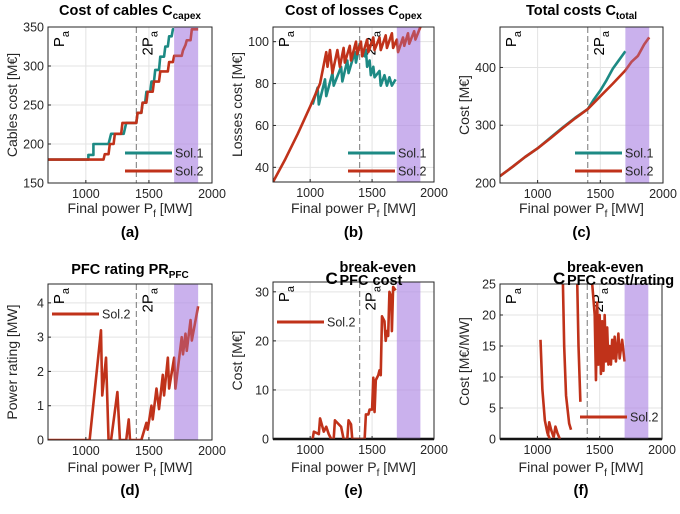 This screenshot has height=514, width=680. What do you see at coordinates (187, 16) in the screenshot?
I see `chart-title-sub: capex` at bounding box center [187, 16].